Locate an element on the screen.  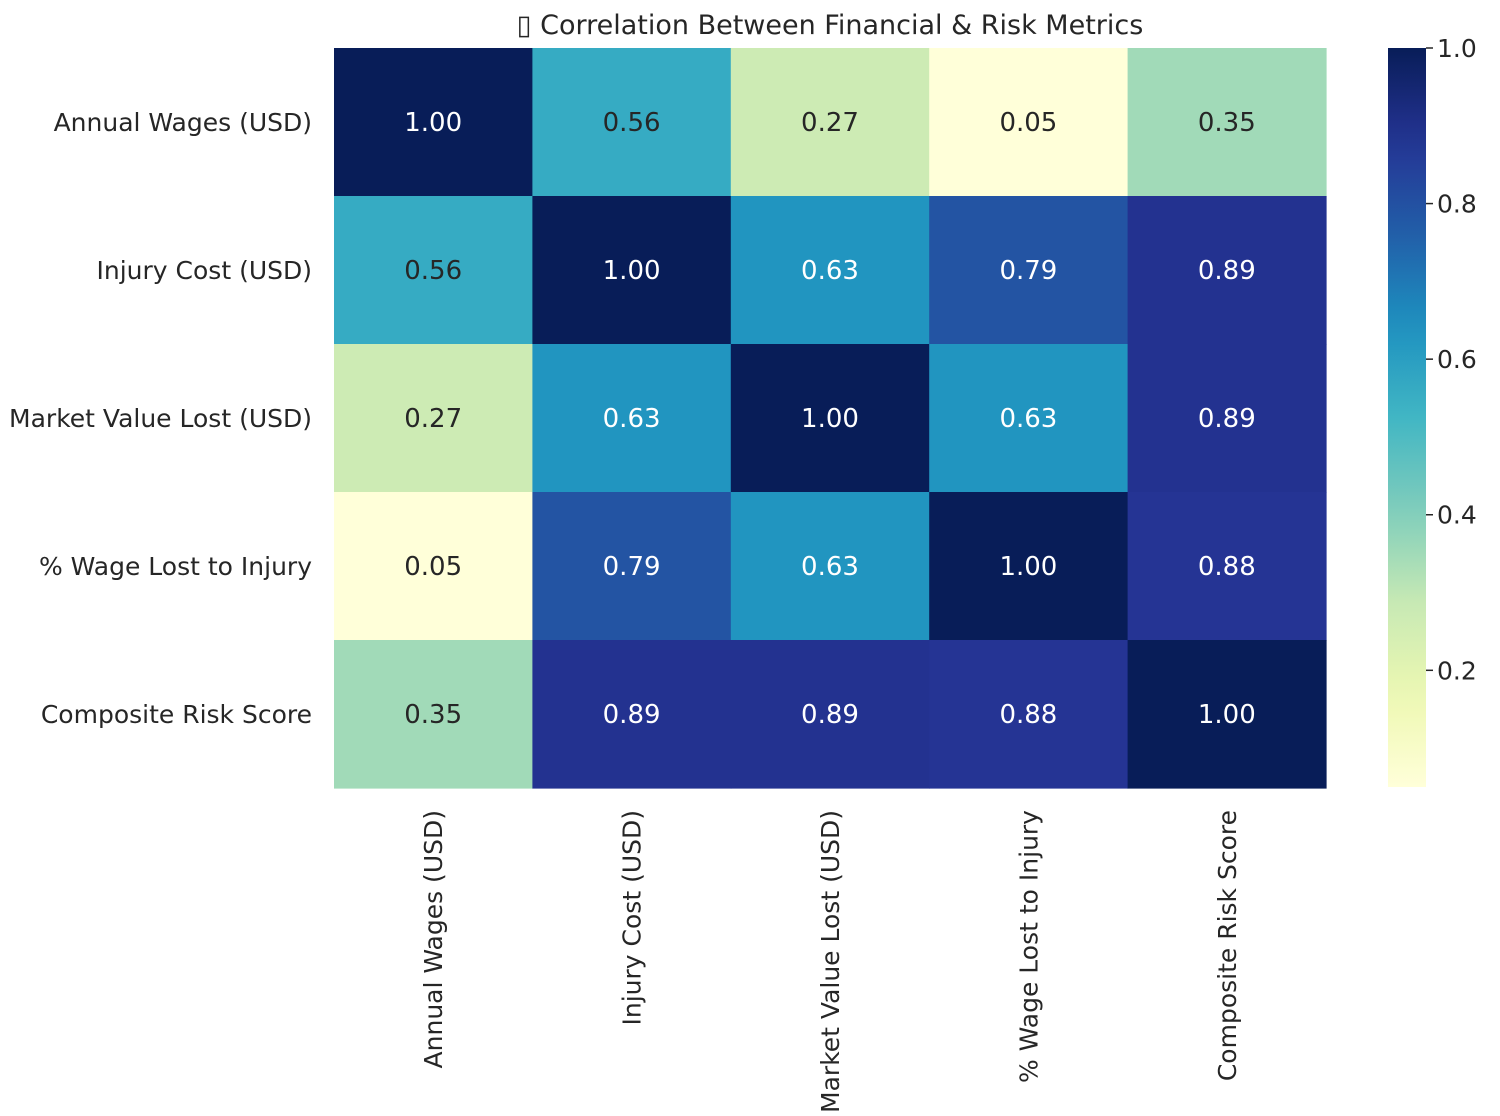
column-tick-label: Annual Wages (USD) is located at coordinates (433, 939).